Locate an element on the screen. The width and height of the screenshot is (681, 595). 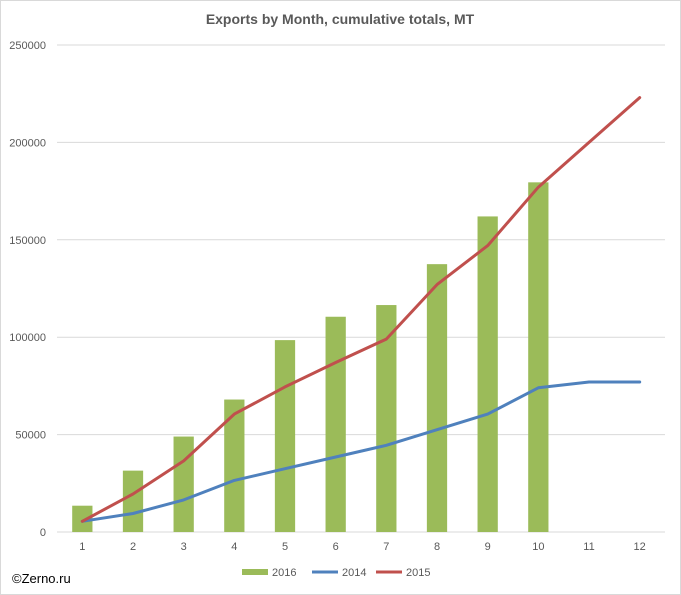
chart-title: Exports by Month, cumulative totals, MT is located at coordinates (340, 19).